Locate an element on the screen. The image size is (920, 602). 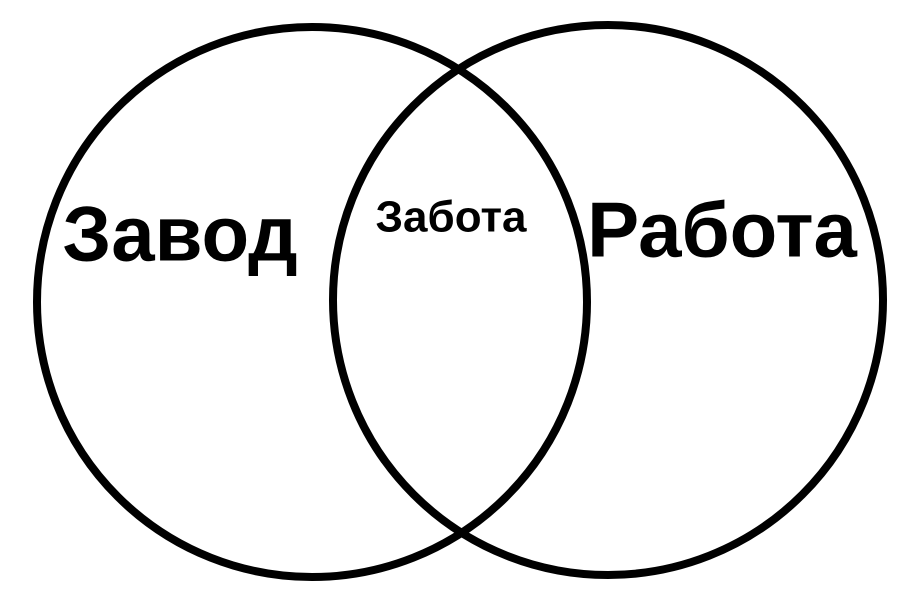
intersection-label: Забота is located at coordinates (451, 217).